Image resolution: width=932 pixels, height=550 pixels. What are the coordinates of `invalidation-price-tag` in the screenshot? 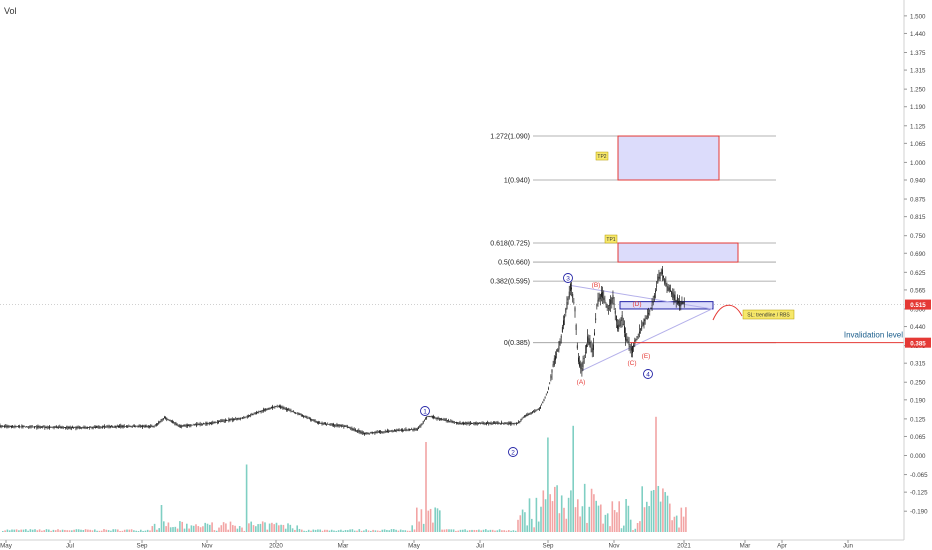 It's located at (918, 342).